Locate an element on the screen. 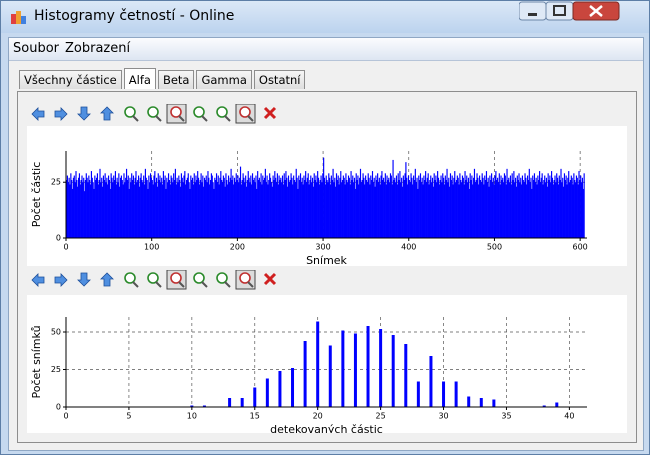  x-tick-label: 40 is located at coordinates (569, 416).